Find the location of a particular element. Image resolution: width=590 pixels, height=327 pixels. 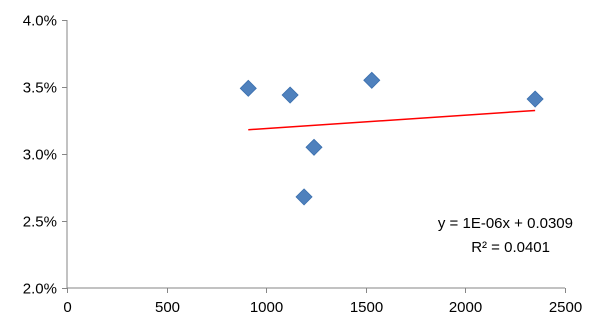

x-tick-label: 500 is located at coordinates (167, 307).